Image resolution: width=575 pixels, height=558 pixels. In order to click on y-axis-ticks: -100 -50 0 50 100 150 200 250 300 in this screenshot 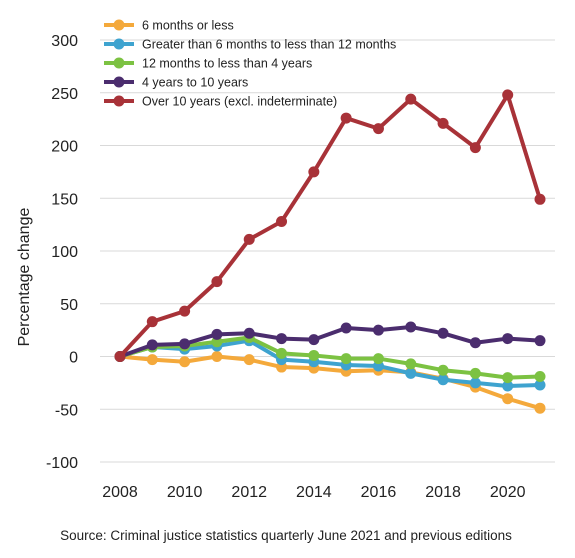, I will do `click(62, 252)`.